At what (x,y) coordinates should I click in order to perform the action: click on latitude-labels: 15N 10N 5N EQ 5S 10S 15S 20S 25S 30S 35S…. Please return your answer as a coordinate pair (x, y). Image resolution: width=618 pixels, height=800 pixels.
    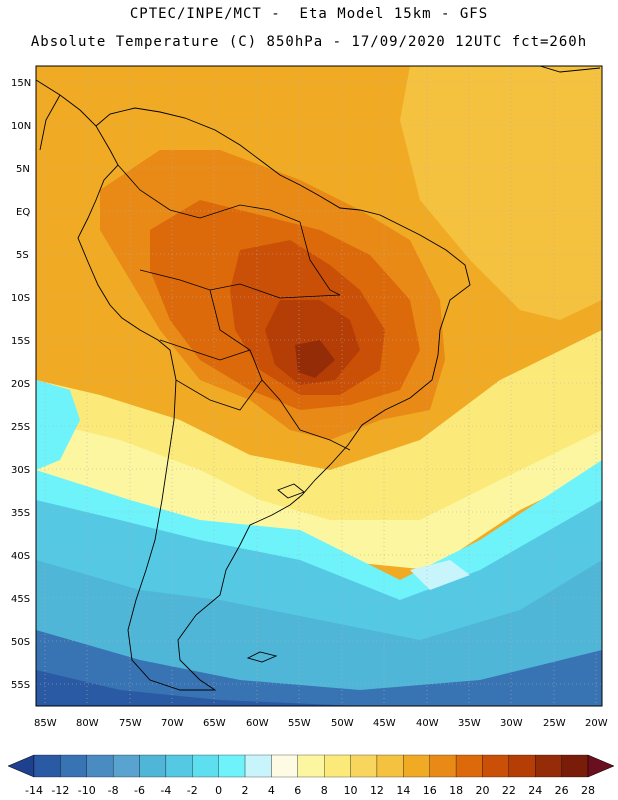
    Looking at the image, I should click on (21, 384).